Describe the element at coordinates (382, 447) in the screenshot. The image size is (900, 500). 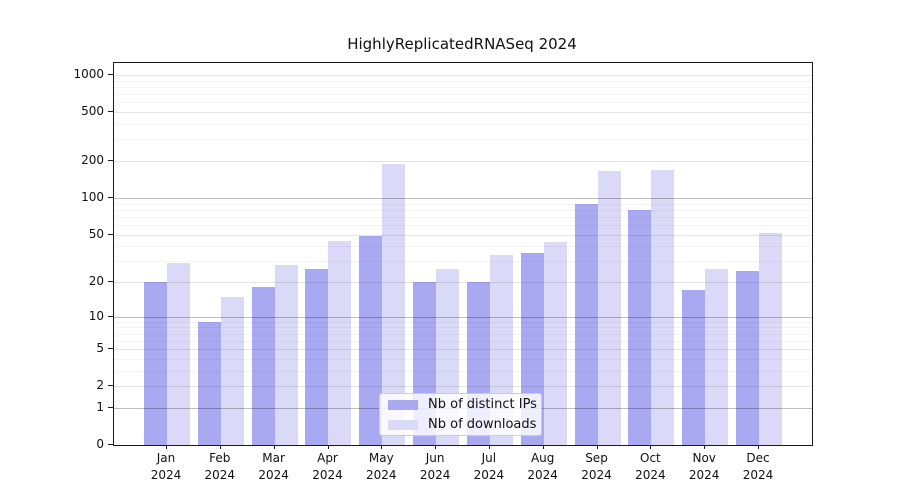
I see `x-tick-mark-may` at that location.